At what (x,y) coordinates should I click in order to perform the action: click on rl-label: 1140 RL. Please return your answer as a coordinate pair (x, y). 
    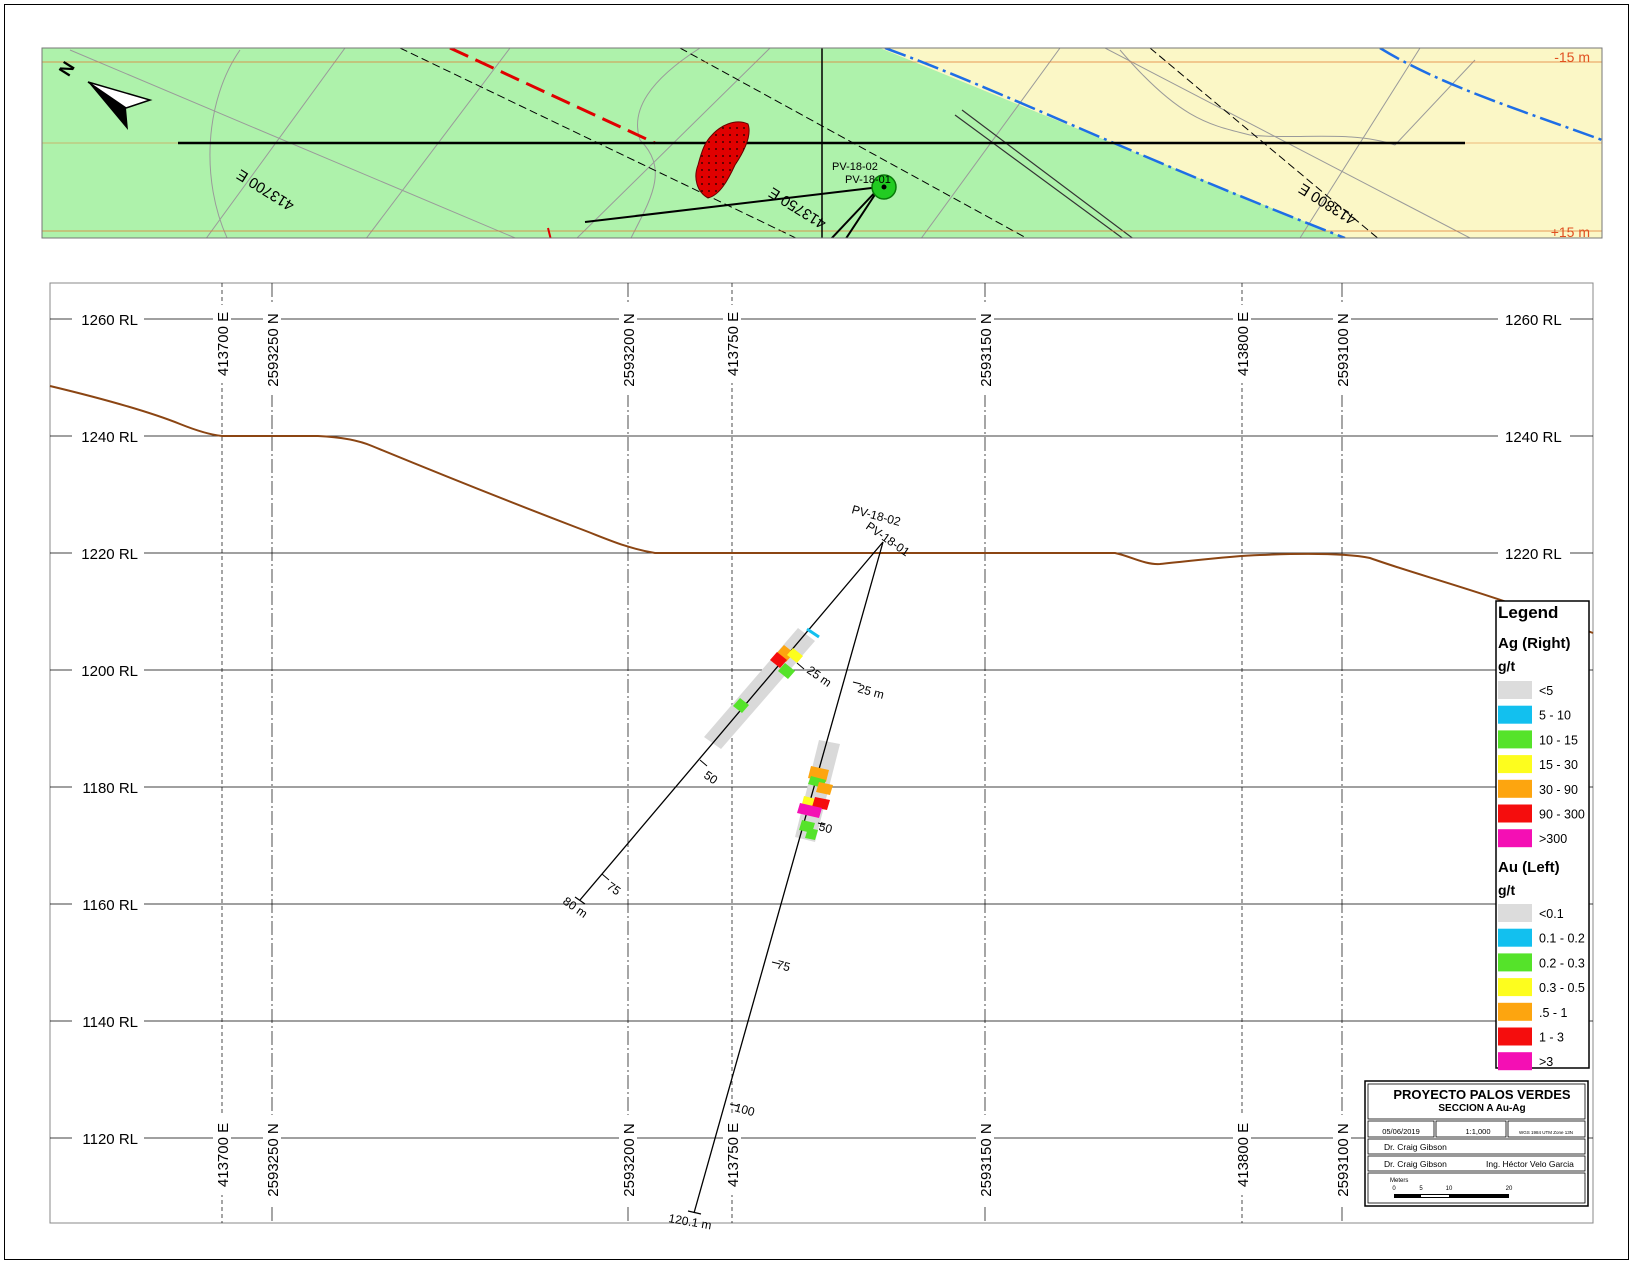
    Looking at the image, I should click on (110, 1022).